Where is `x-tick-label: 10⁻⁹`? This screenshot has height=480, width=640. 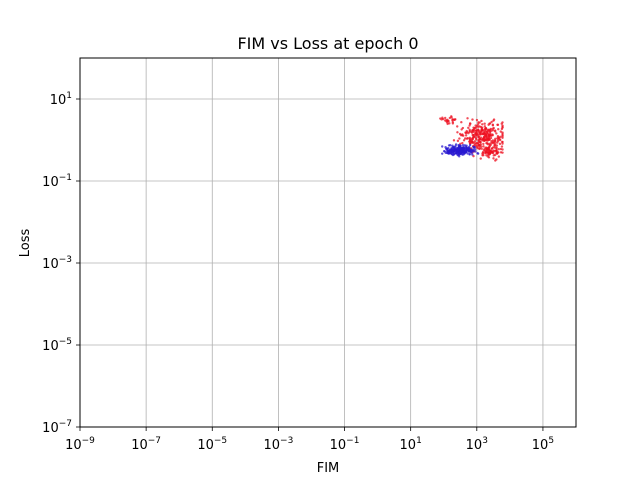 x-tick-label: 10⁻⁹ is located at coordinates (80, 444).